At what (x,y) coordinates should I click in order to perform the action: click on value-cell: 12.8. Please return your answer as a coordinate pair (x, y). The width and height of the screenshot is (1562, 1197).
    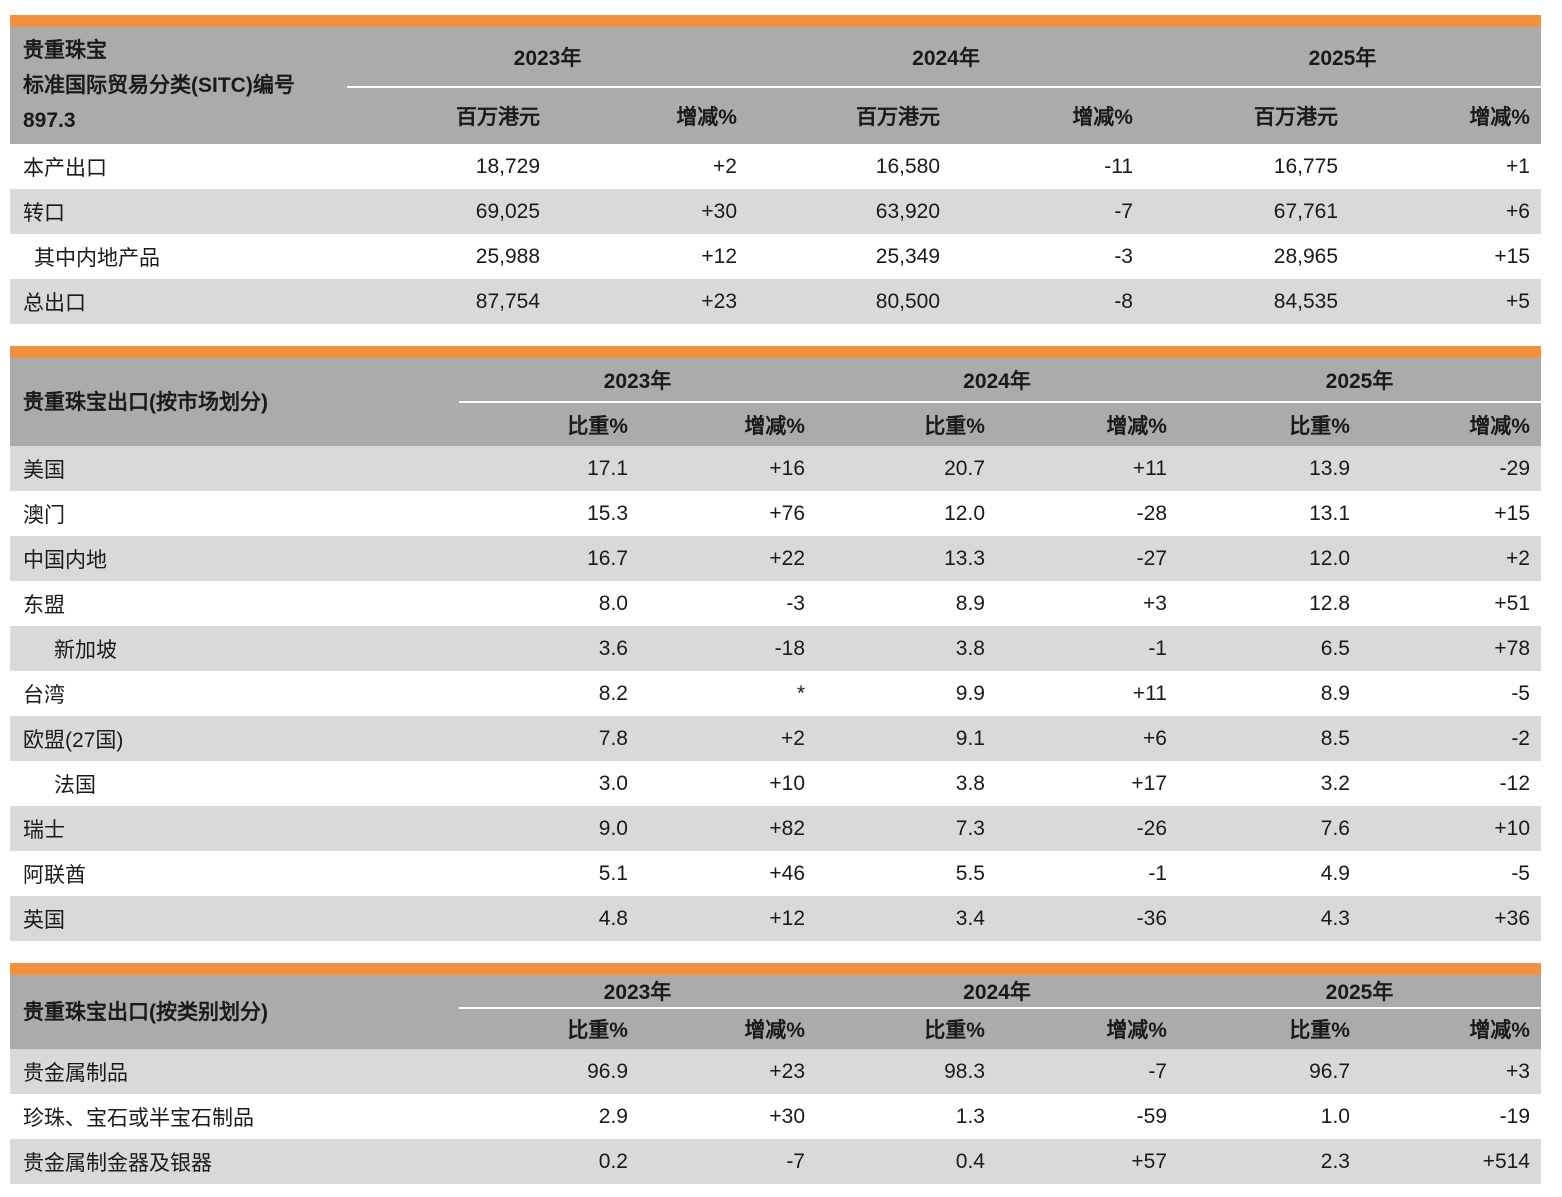
    Looking at the image, I should click on (1329, 603).